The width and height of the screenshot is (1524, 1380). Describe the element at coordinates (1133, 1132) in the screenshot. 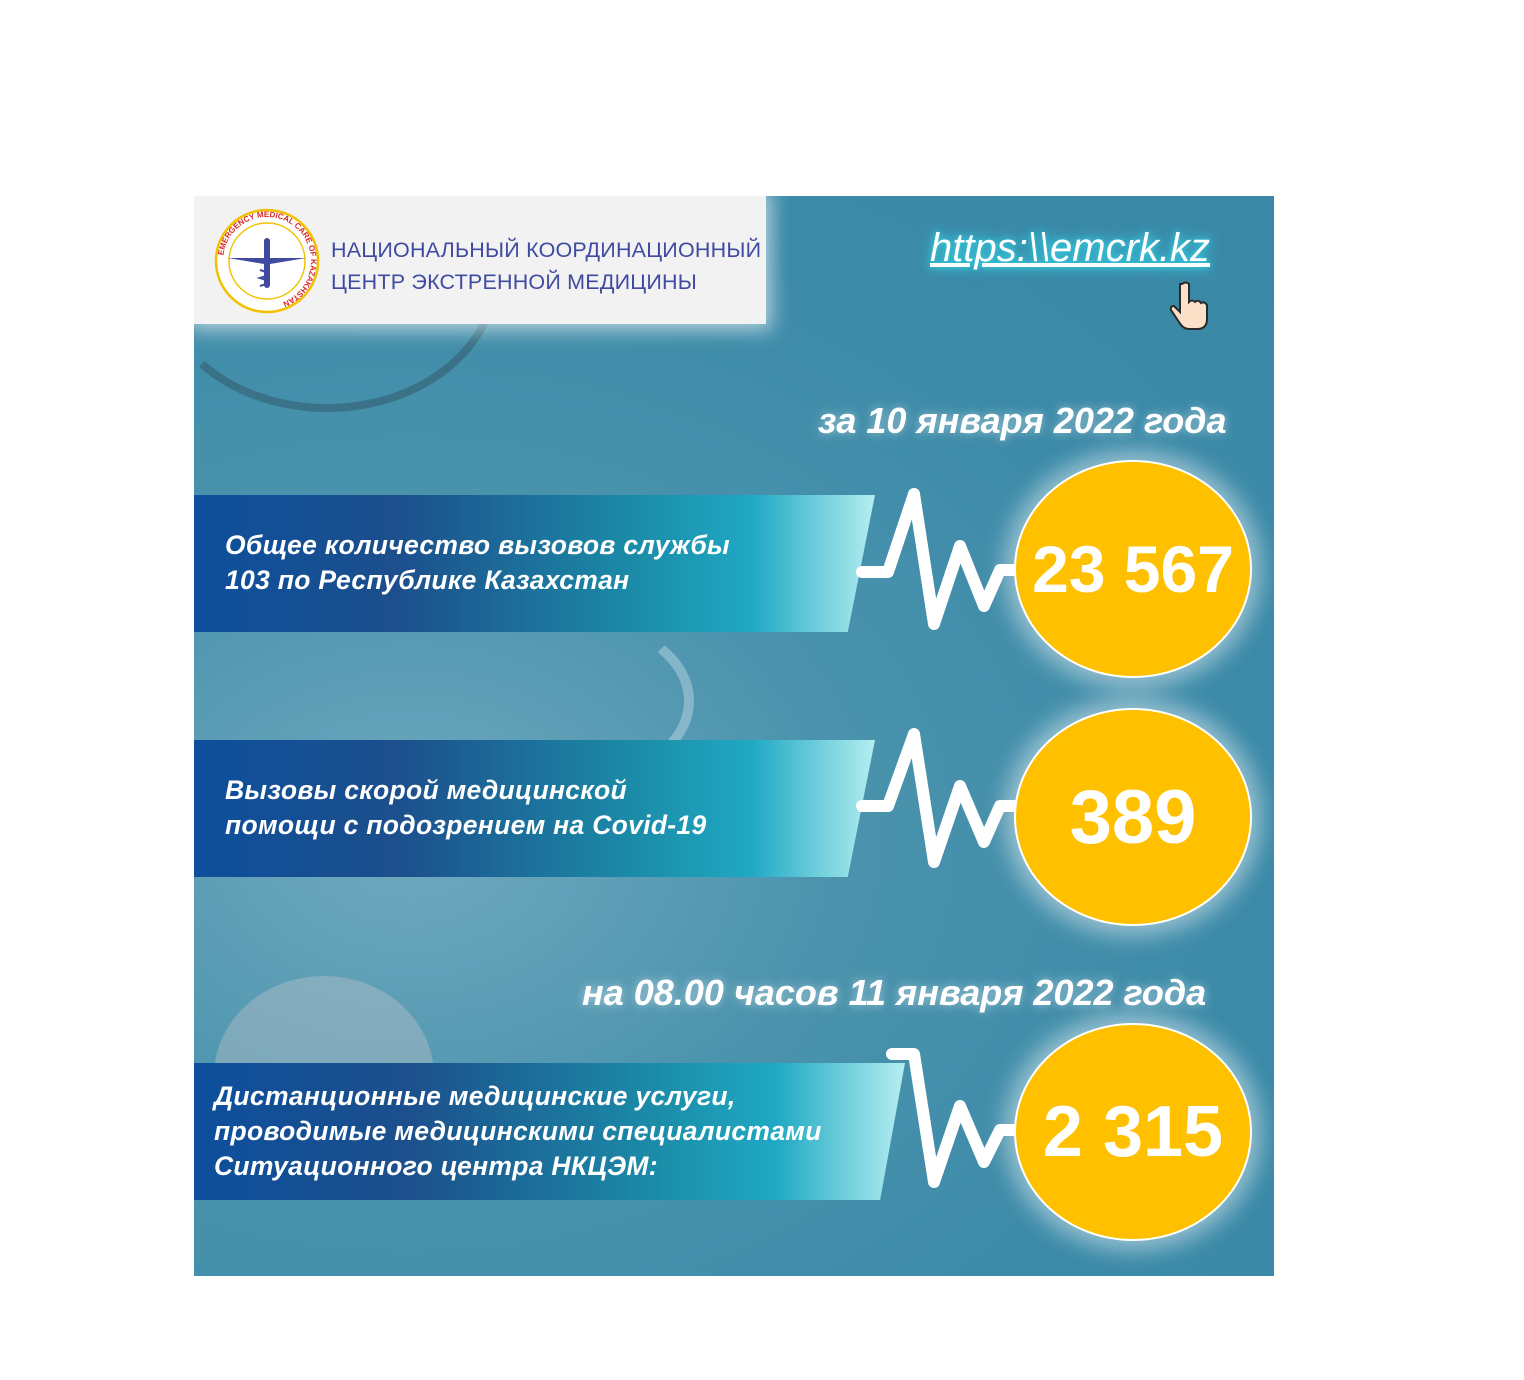

I see `stat-value-remote-services: 2 315` at that location.